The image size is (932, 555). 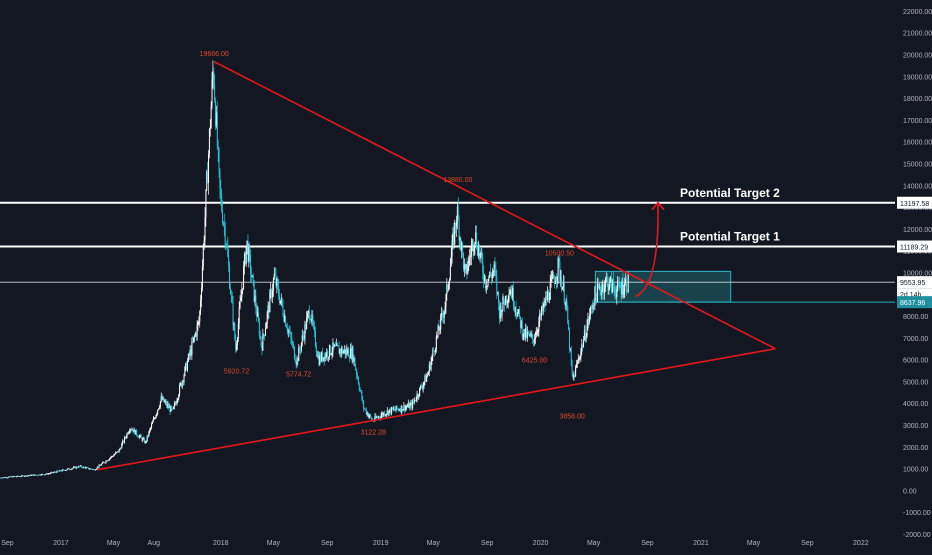 I want to click on x-tick-label: May, so click(x=754, y=543).